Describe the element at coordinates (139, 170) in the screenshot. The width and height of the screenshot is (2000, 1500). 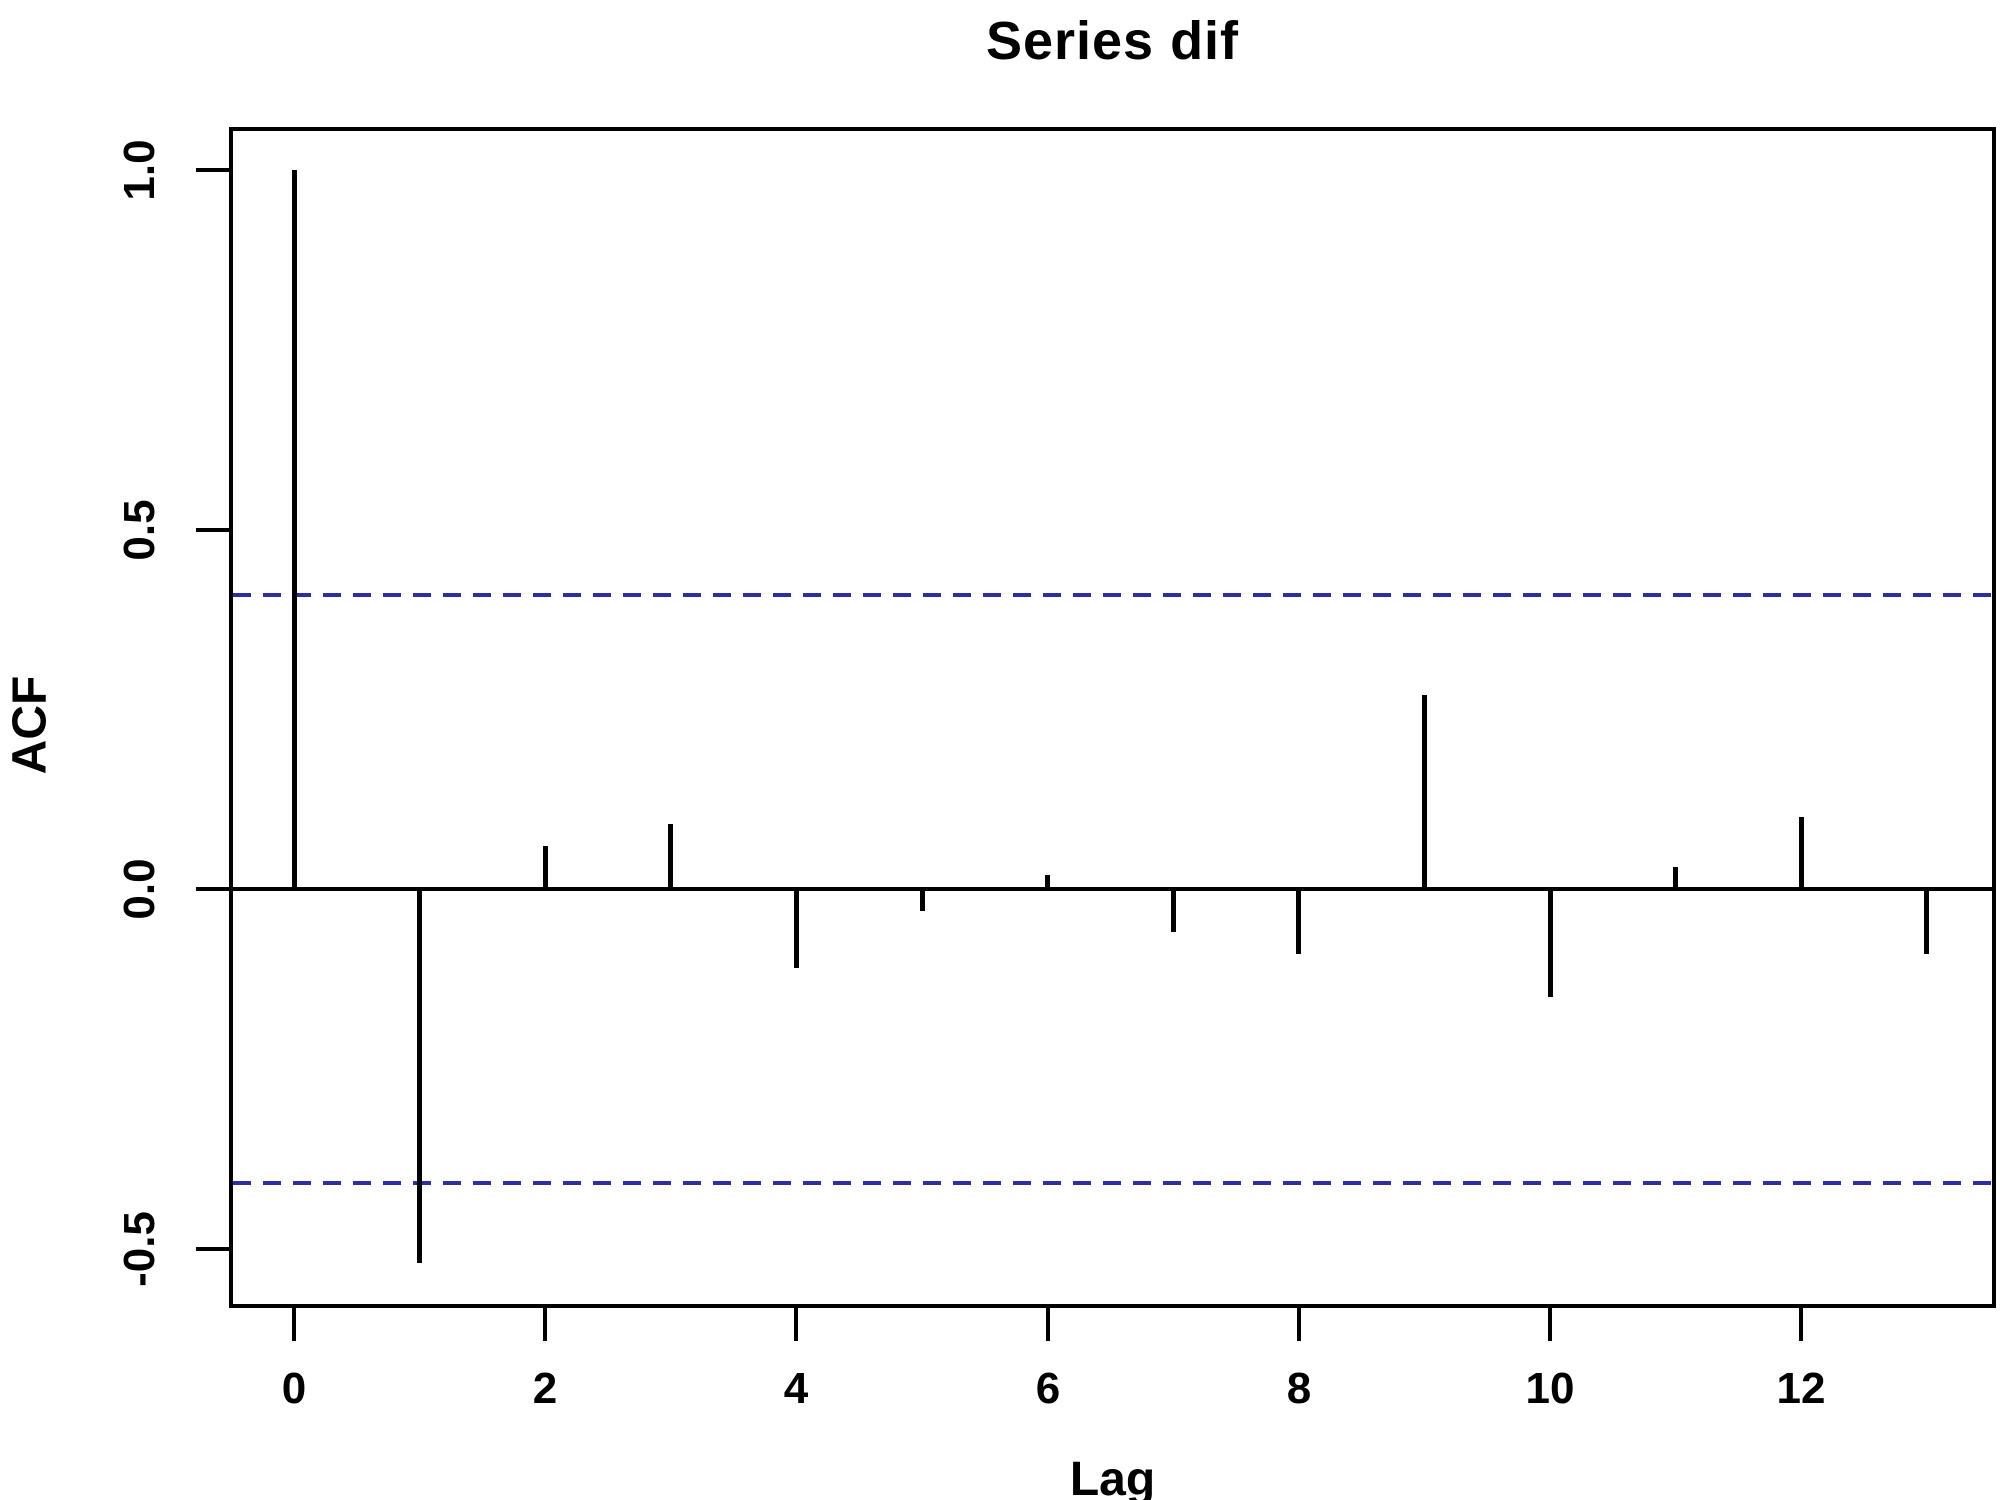
I see `y-tick-label-1.0: 1.0` at that location.